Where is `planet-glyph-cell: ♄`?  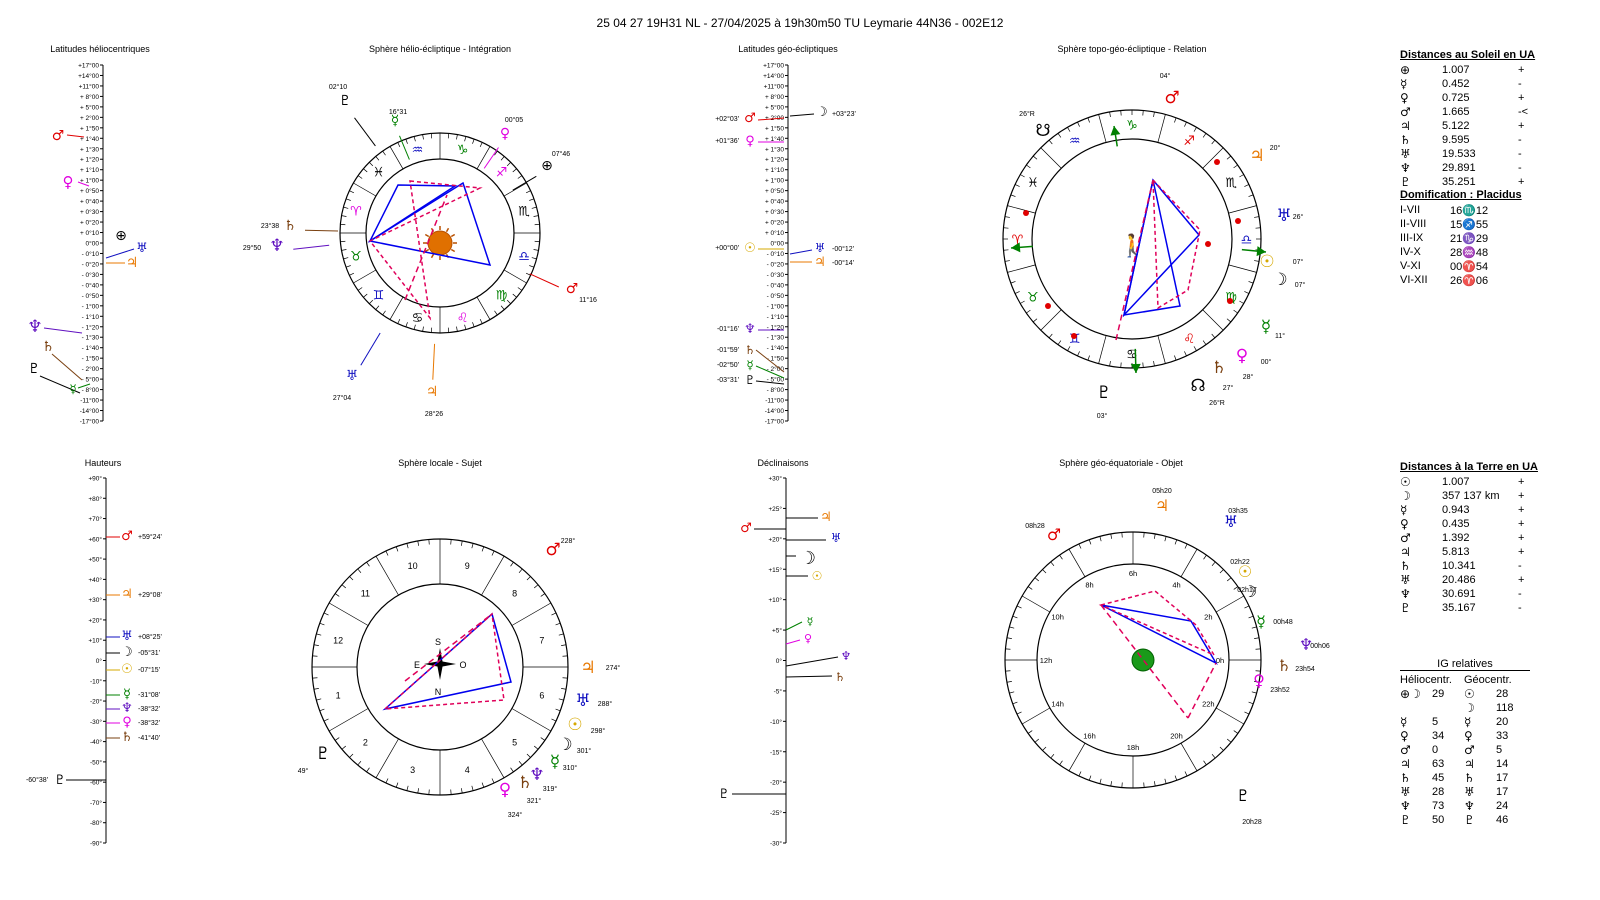 planet-glyph-cell: ♄ is located at coordinates (1405, 140).